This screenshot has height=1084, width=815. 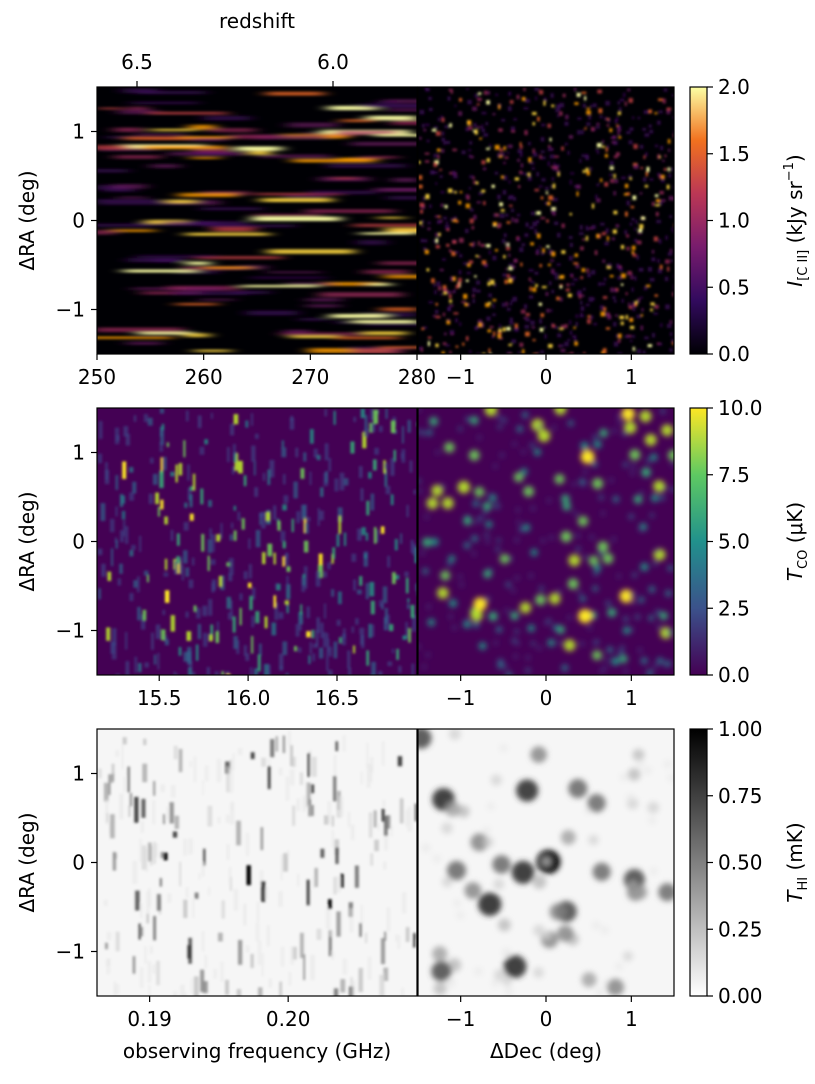 I want to click on cii-spatial-colorbar-tick-label: 1.0, so click(x=734, y=221).